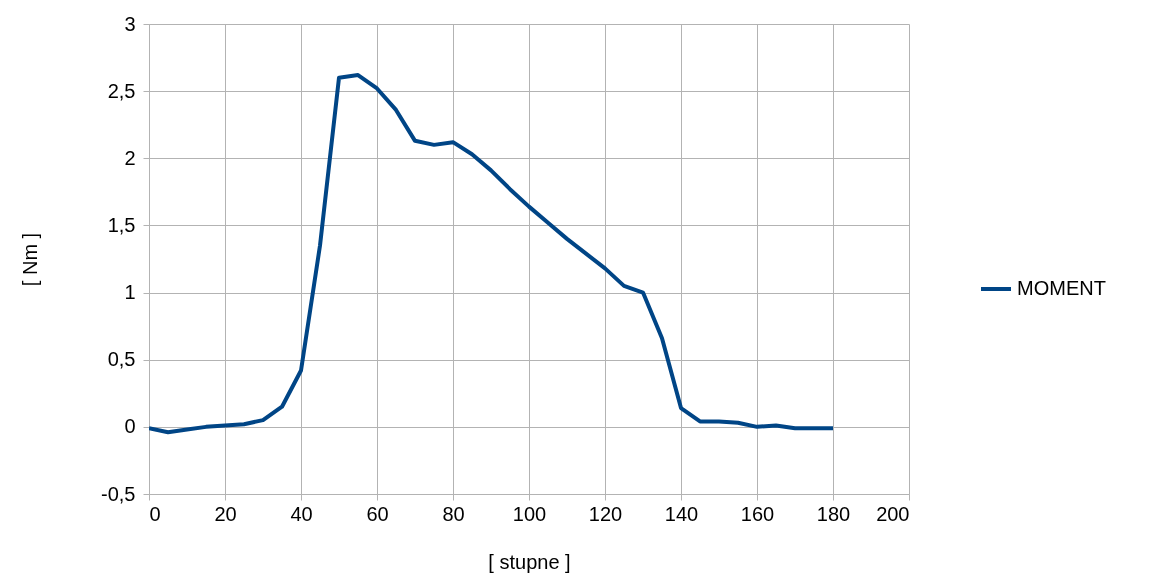  Describe the element at coordinates (130, 426) in the screenshot. I see `y-tick-label: 0` at that location.